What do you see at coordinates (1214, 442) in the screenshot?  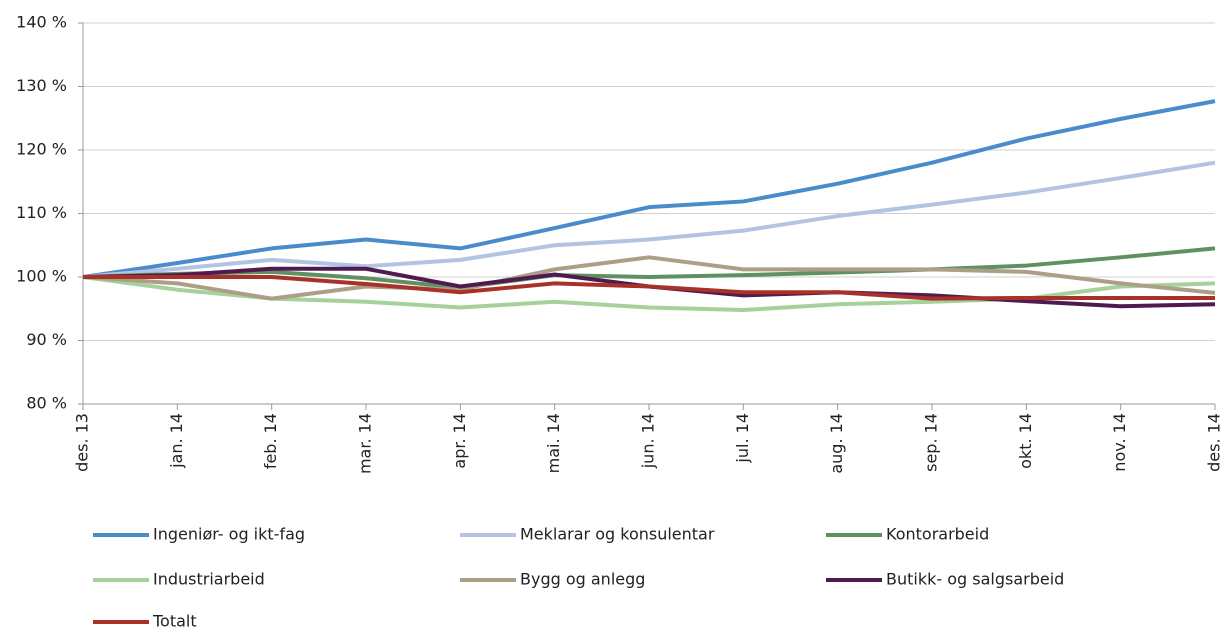 I see `x-tick-label: des. 14` at bounding box center [1214, 442].